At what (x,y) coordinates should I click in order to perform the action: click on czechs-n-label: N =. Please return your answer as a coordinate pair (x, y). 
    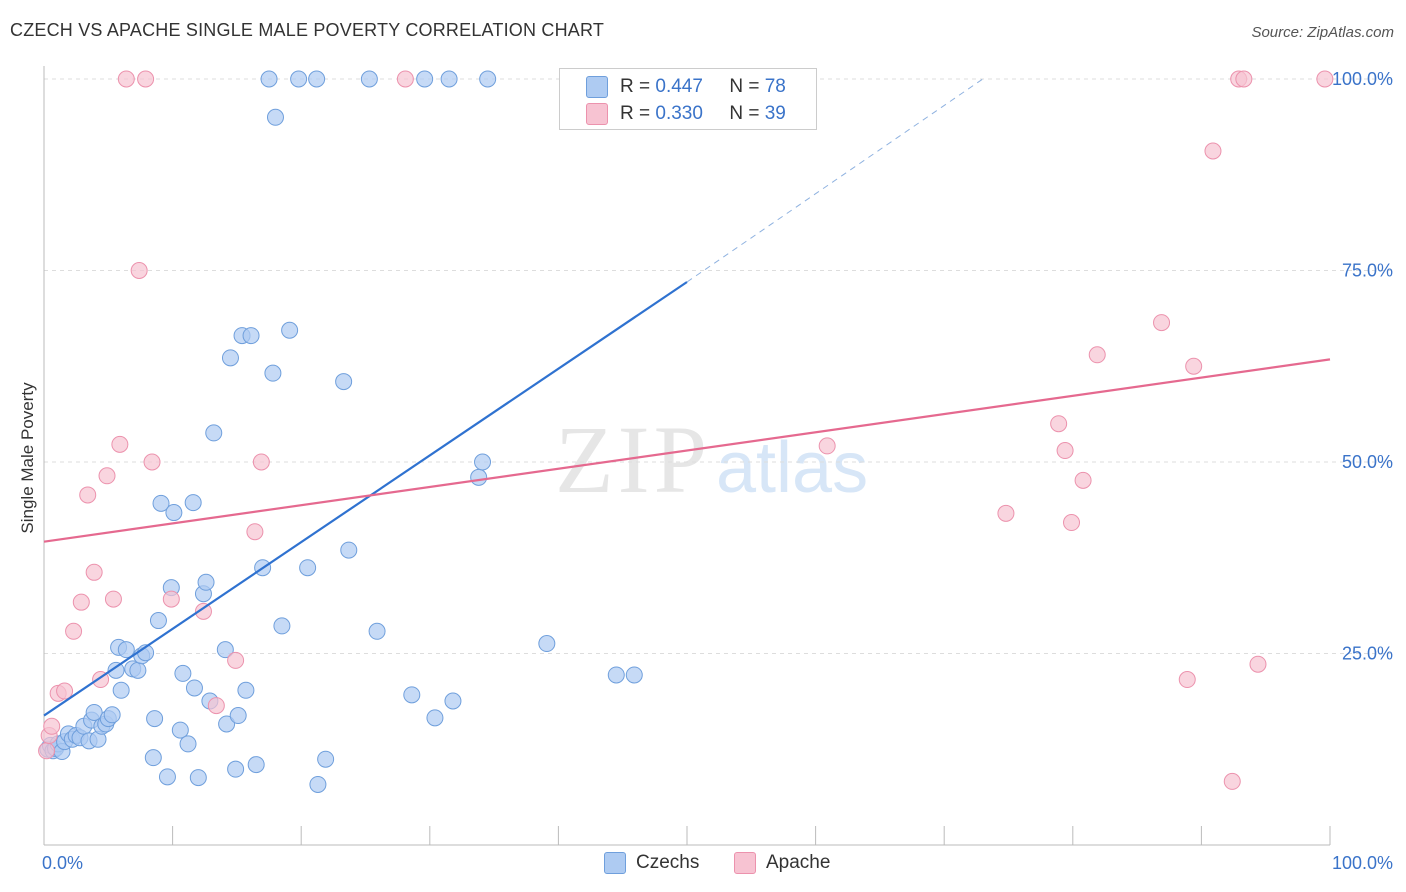
    Looking at the image, I should click on (747, 86).